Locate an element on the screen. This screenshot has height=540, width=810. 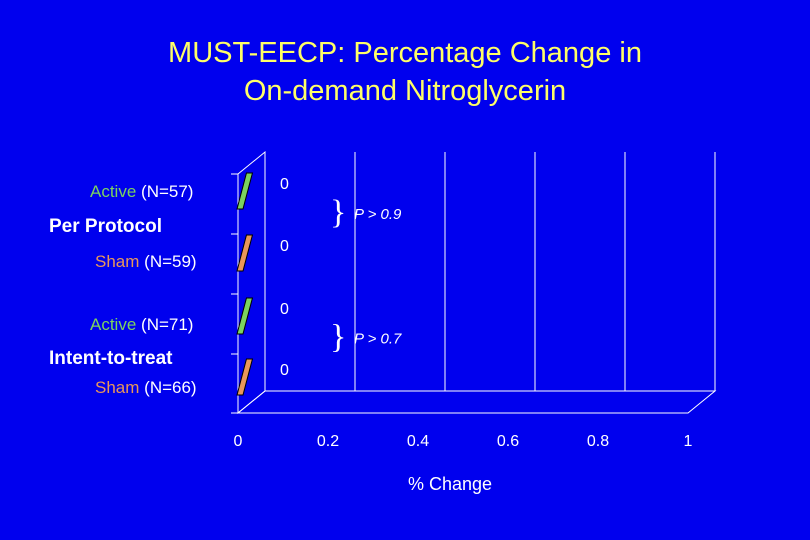
x-tick-label: 0.6 is located at coordinates (508, 441).